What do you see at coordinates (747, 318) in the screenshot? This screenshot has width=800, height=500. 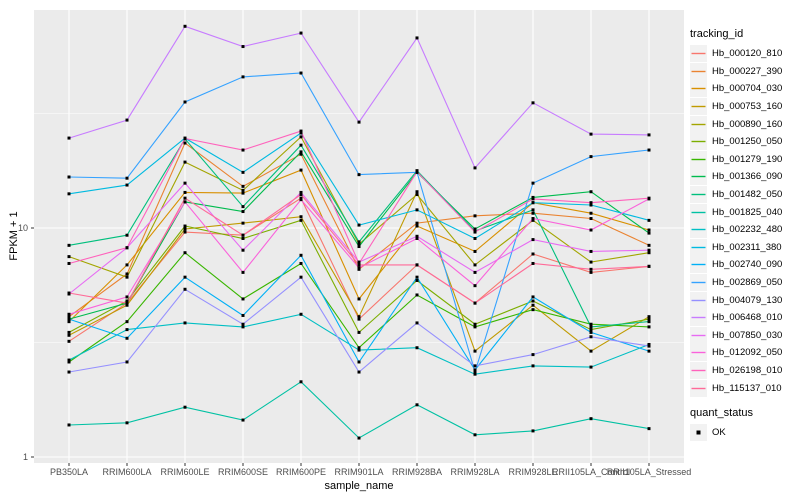 I see `legend-item-label: Hb_006468_010` at bounding box center [747, 318].